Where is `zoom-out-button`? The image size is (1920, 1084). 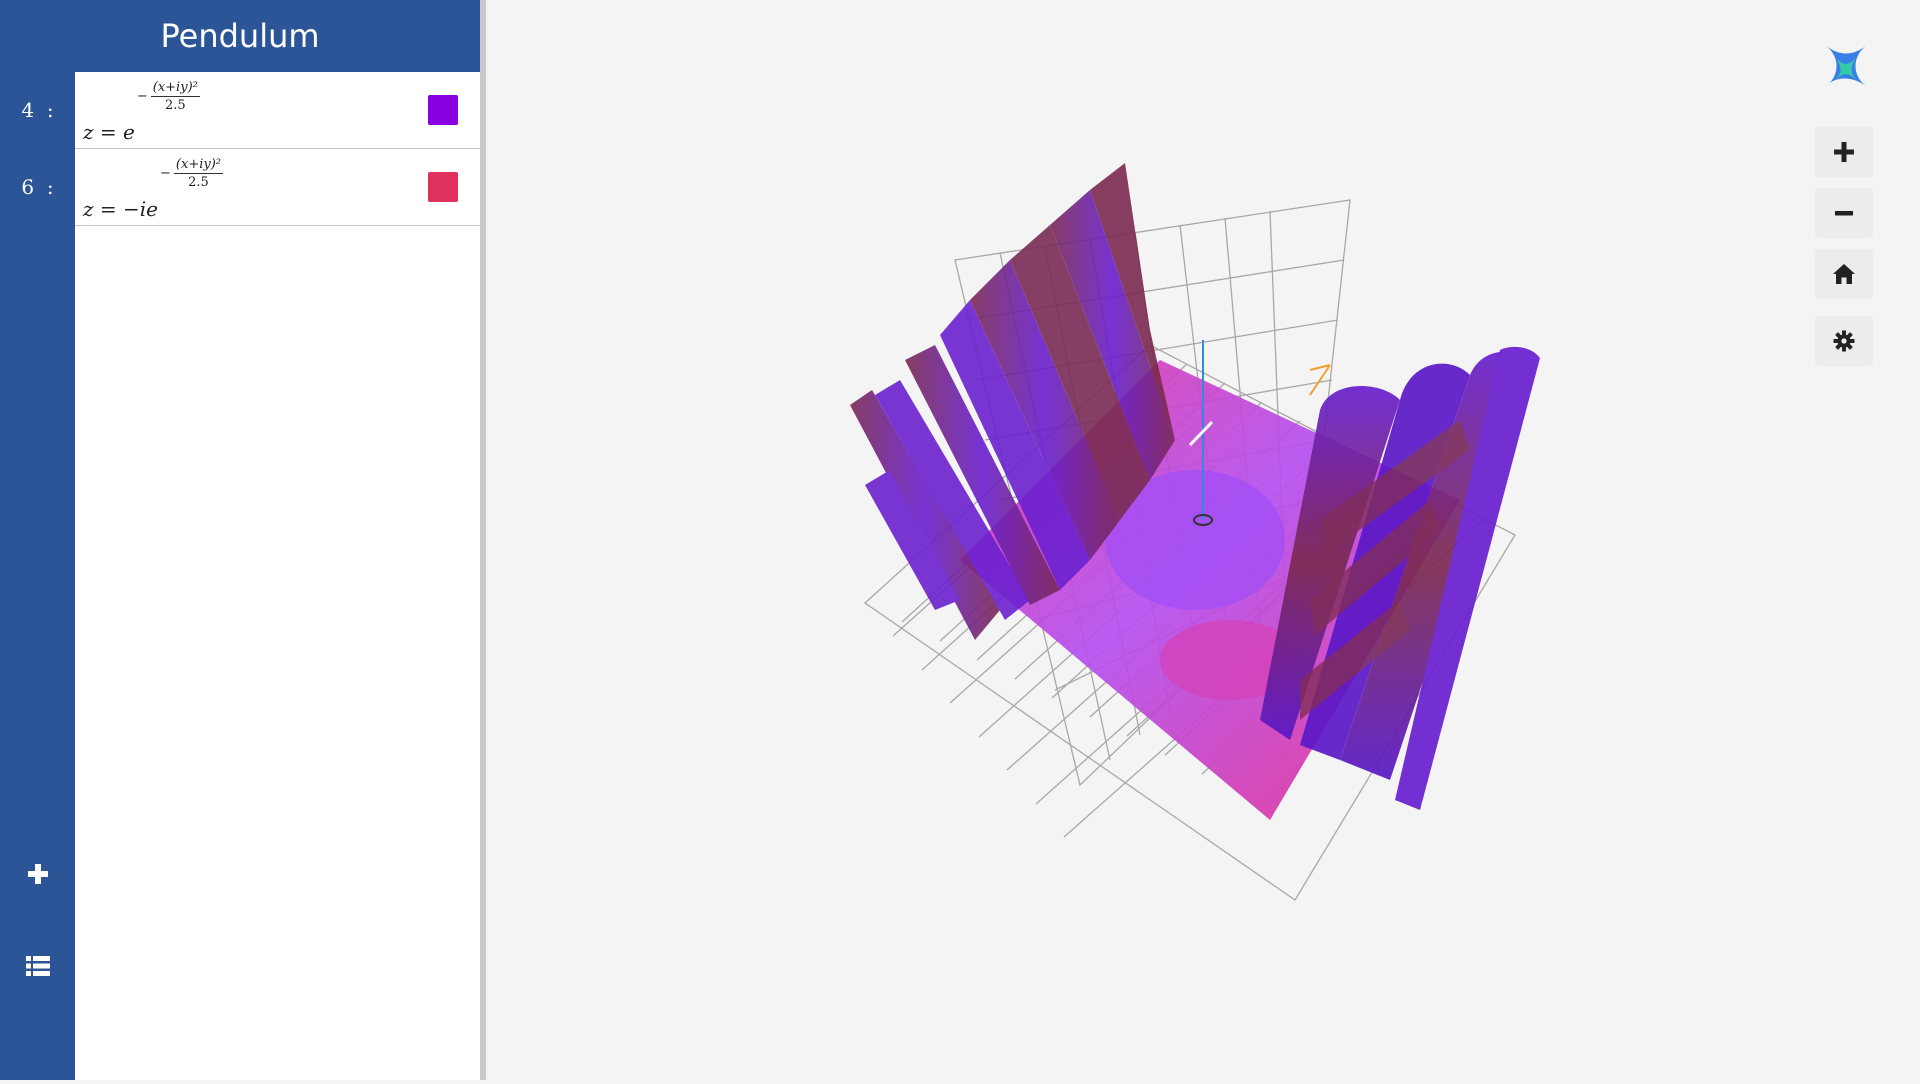
zoom-out-button is located at coordinates (1844, 213).